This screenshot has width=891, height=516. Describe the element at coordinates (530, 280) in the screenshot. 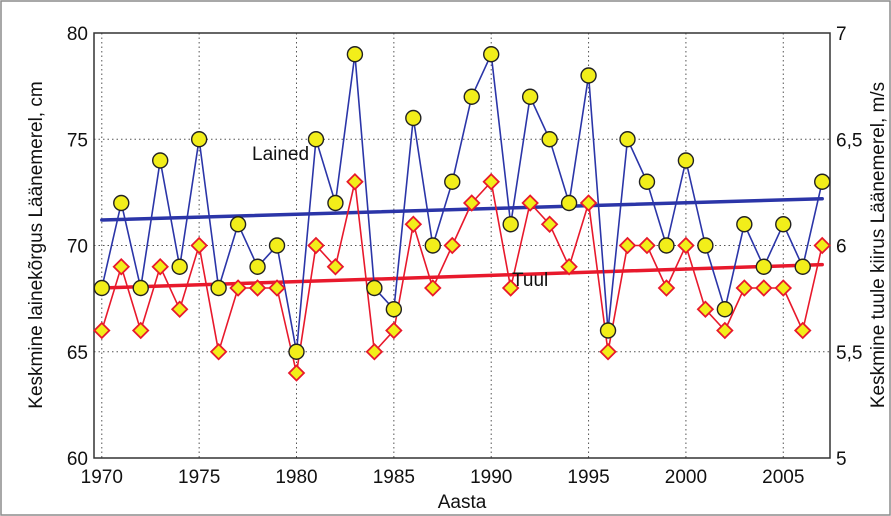

I see `annotation-tuul: Tuul` at that location.